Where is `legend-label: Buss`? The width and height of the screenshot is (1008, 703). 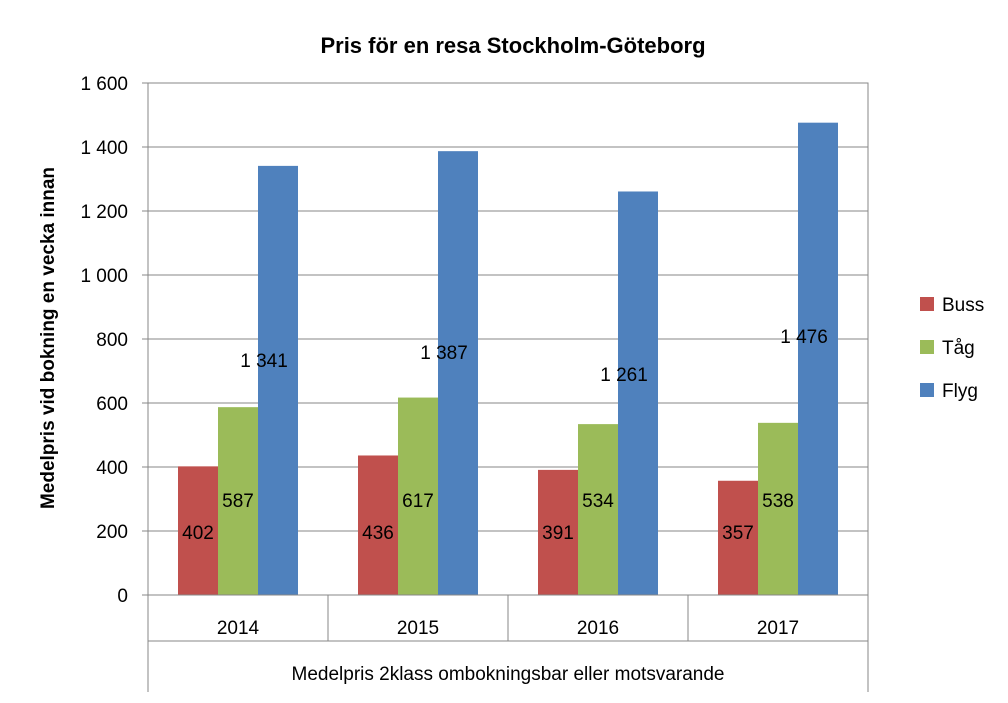 legend-label: Buss is located at coordinates (963, 305).